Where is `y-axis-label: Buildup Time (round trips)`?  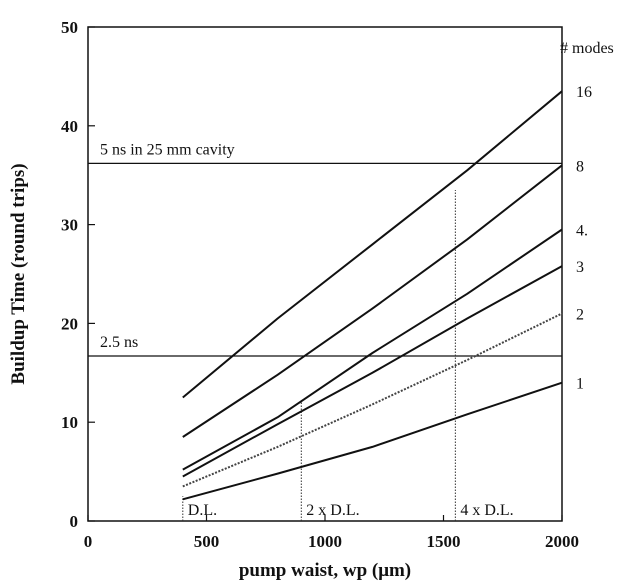
y-axis-label: Buildup Time (round trips) is located at coordinates (18, 273).